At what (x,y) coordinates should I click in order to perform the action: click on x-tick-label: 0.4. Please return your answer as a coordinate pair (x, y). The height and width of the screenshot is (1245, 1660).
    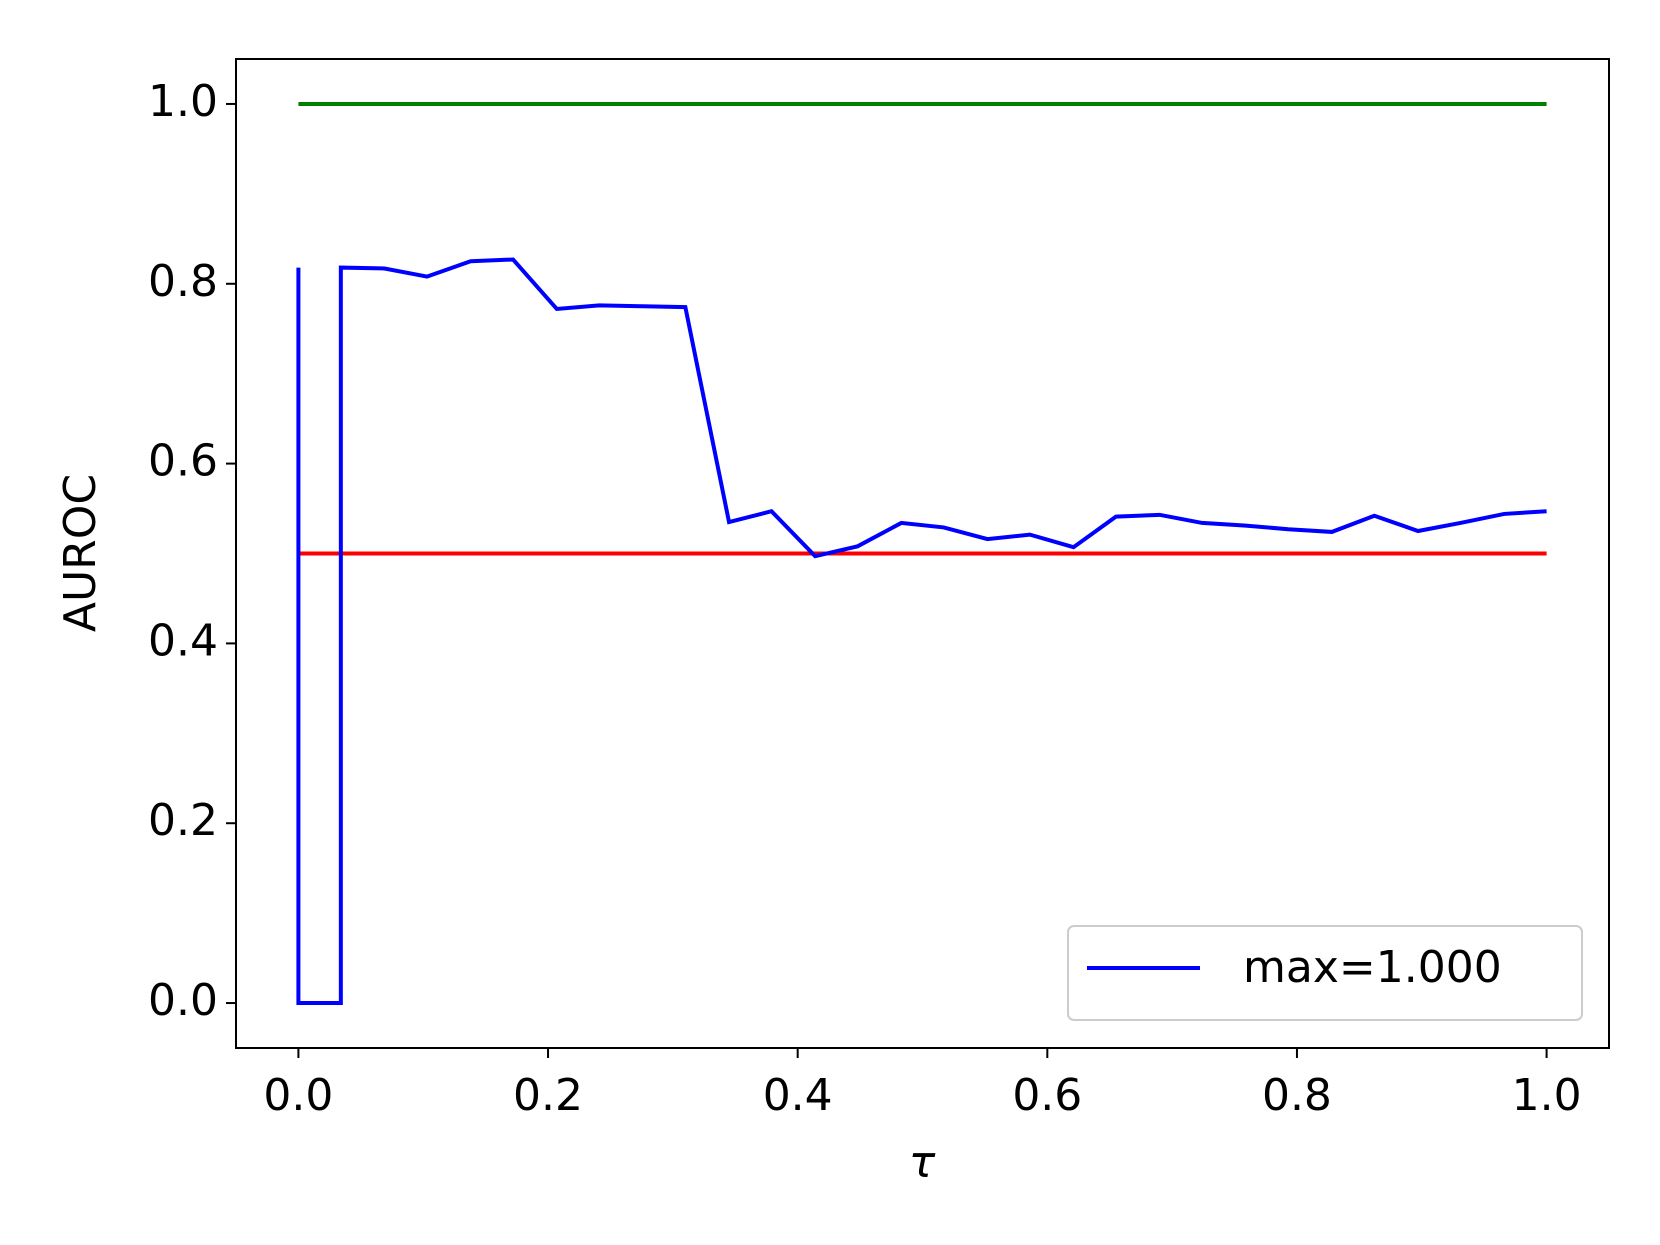
    Looking at the image, I should click on (798, 1095).